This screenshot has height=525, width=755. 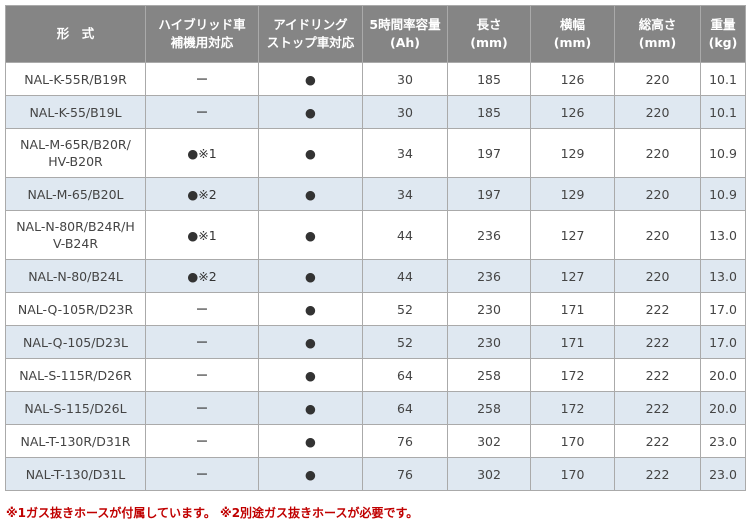 I want to click on cell: 236, so click(x=489, y=276).